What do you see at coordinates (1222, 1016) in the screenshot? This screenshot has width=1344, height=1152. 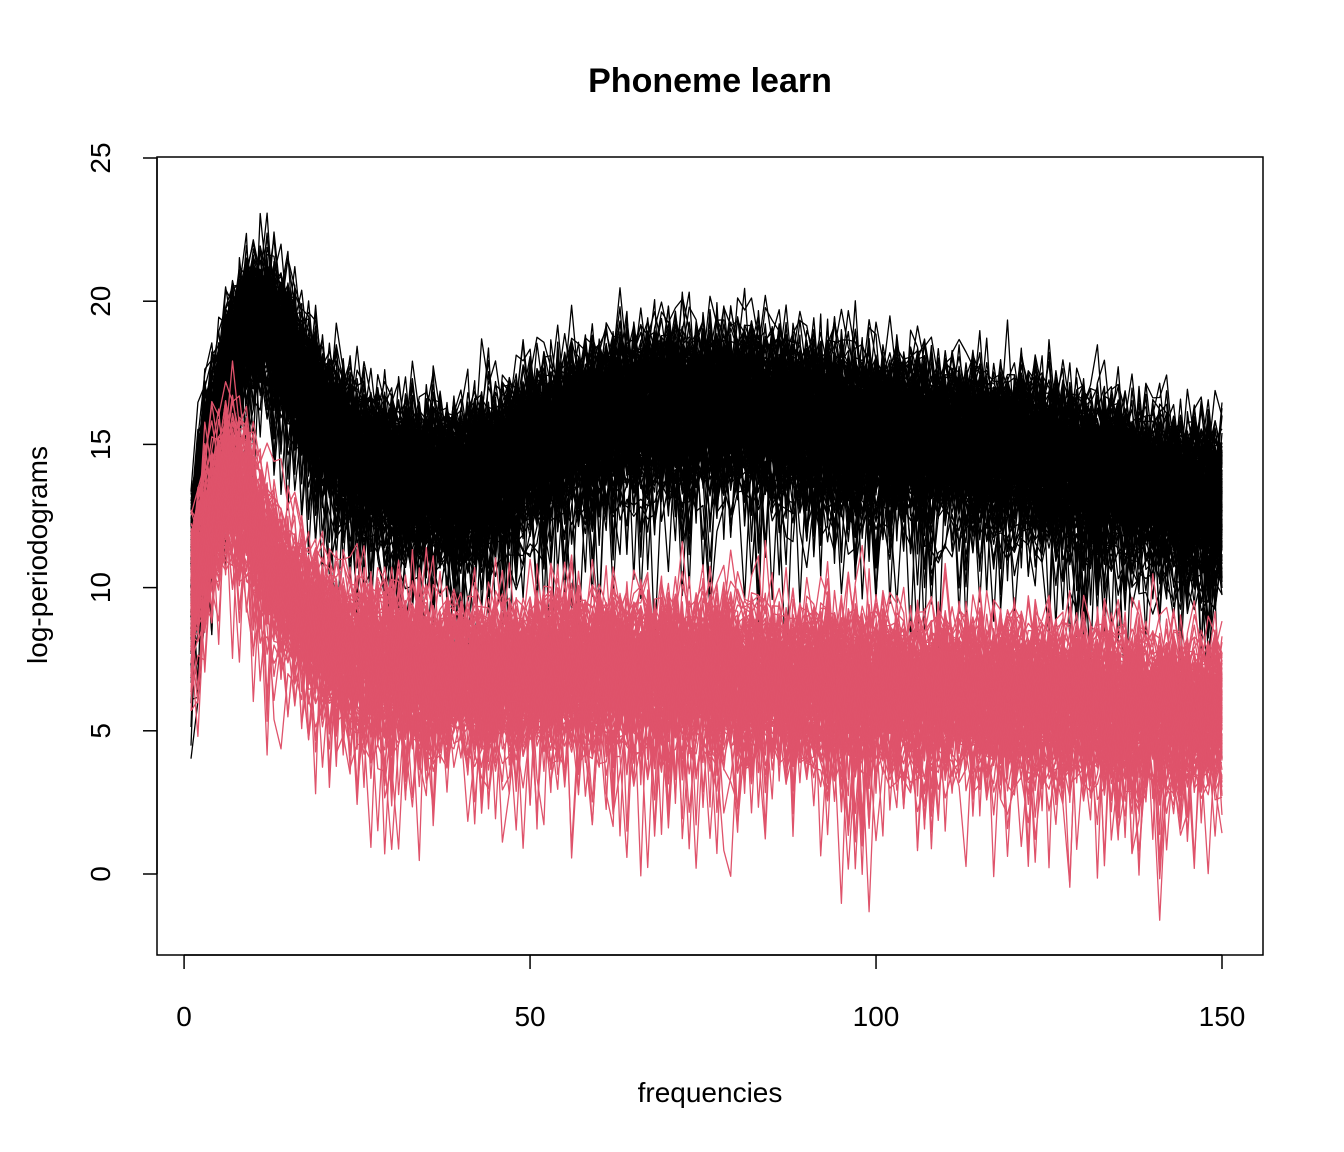 I see `x-tick-label: 150` at bounding box center [1222, 1016].